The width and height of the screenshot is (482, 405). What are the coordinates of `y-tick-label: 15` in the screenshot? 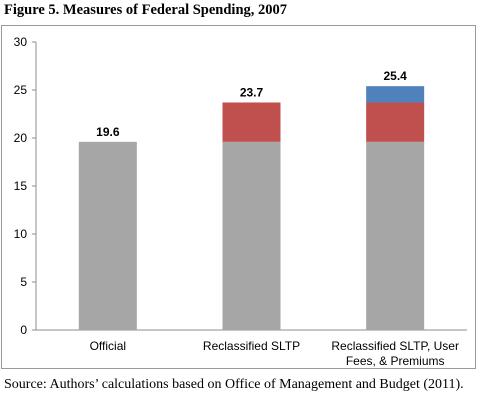 It's located at (21, 186).